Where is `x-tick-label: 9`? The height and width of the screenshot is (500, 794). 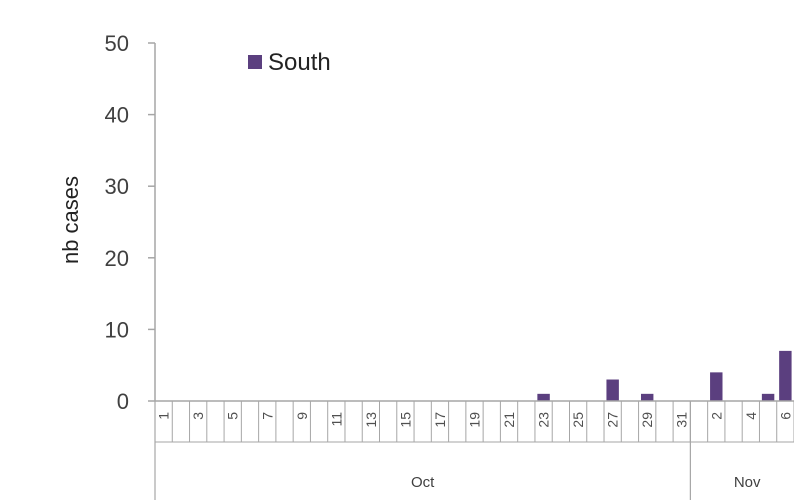 x-tick-label: 9 is located at coordinates (302, 416).